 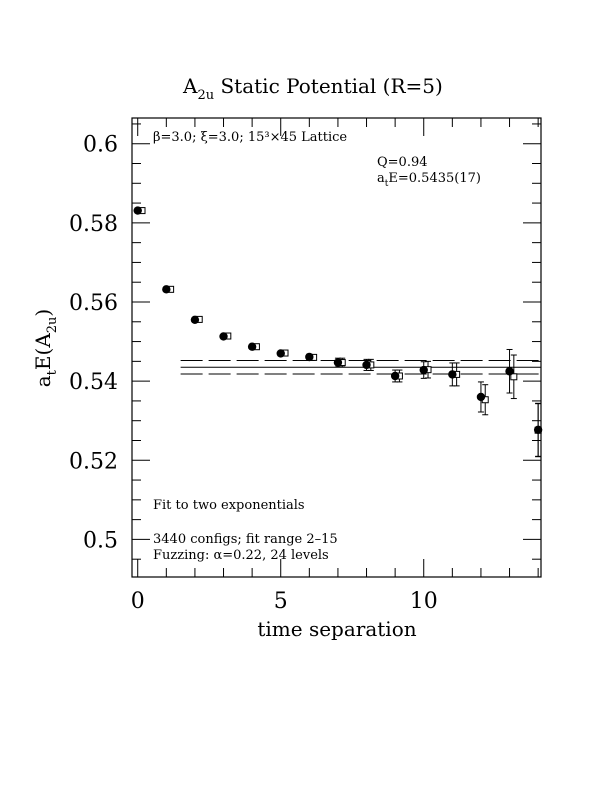 What do you see at coordinates (100, 540) in the screenshot?
I see `y-tick-label: 0.5` at bounding box center [100, 540].